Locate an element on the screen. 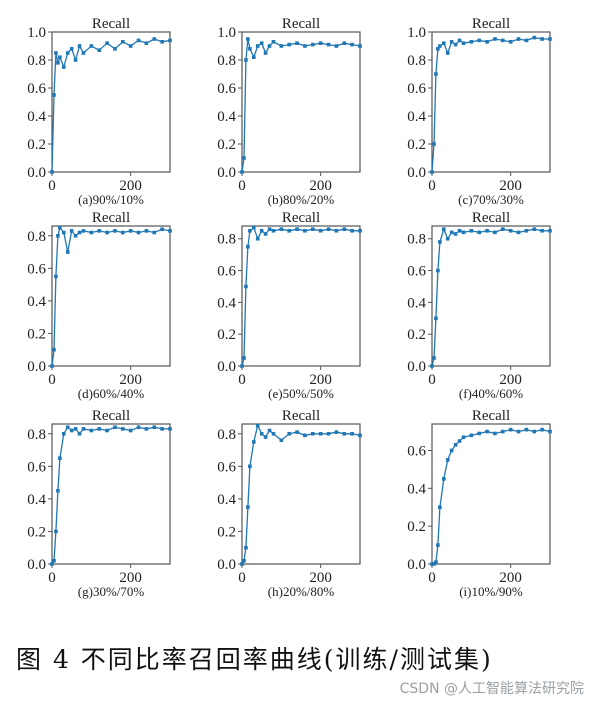  x-tick-label: 0 is located at coordinates (432, 578).